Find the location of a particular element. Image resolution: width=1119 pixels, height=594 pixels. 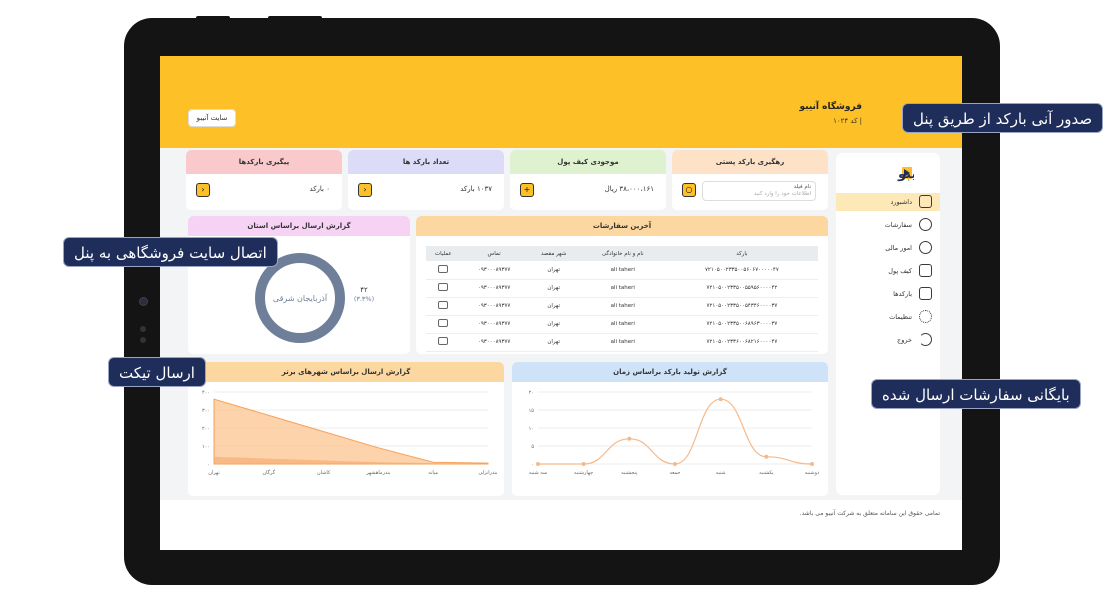

donut-value-label: ۴۲ is located at coordinates (364, 290).